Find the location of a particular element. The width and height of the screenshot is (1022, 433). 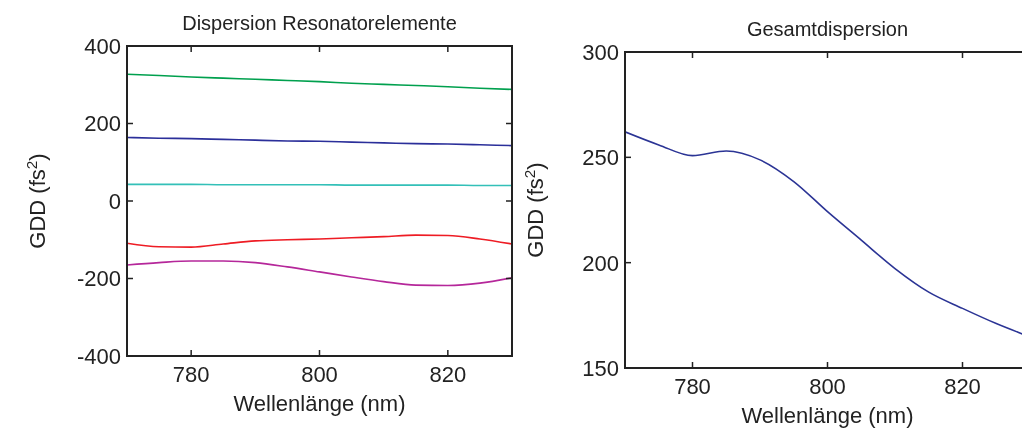

y-tick-label: 400 is located at coordinates (102, 46).